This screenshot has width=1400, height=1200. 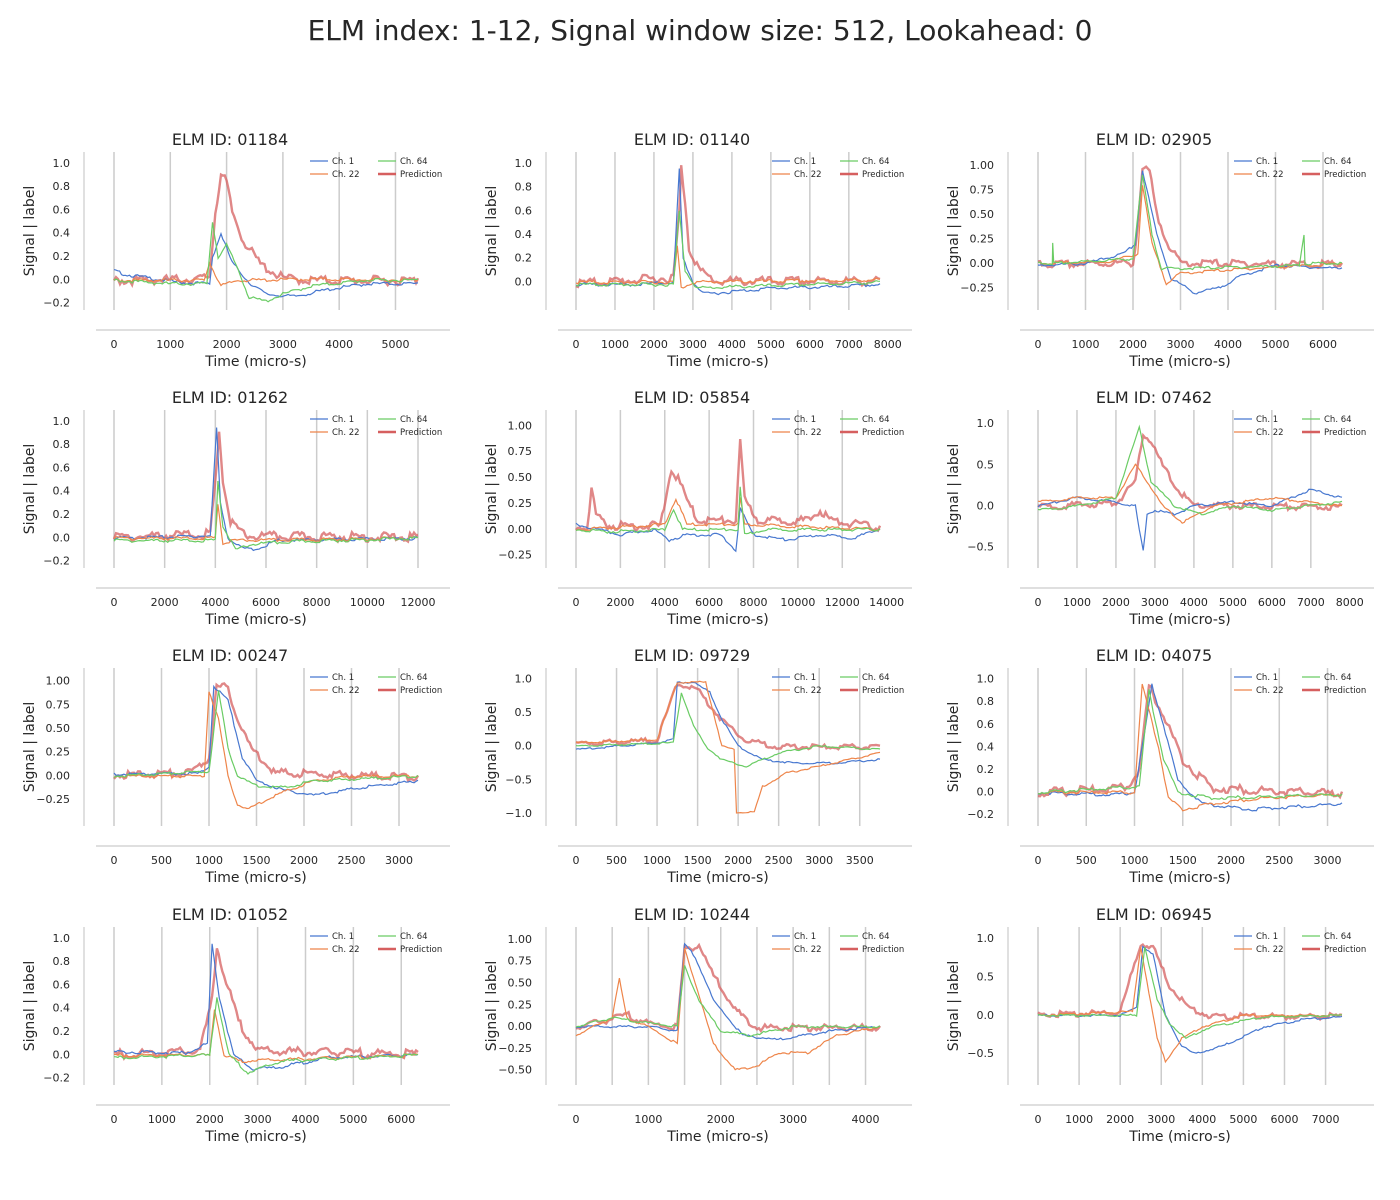 What do you see at coordinates (860, 860) in the screenshot?
I see `x-tick-label: 3500` at bounding box center [860, 860].